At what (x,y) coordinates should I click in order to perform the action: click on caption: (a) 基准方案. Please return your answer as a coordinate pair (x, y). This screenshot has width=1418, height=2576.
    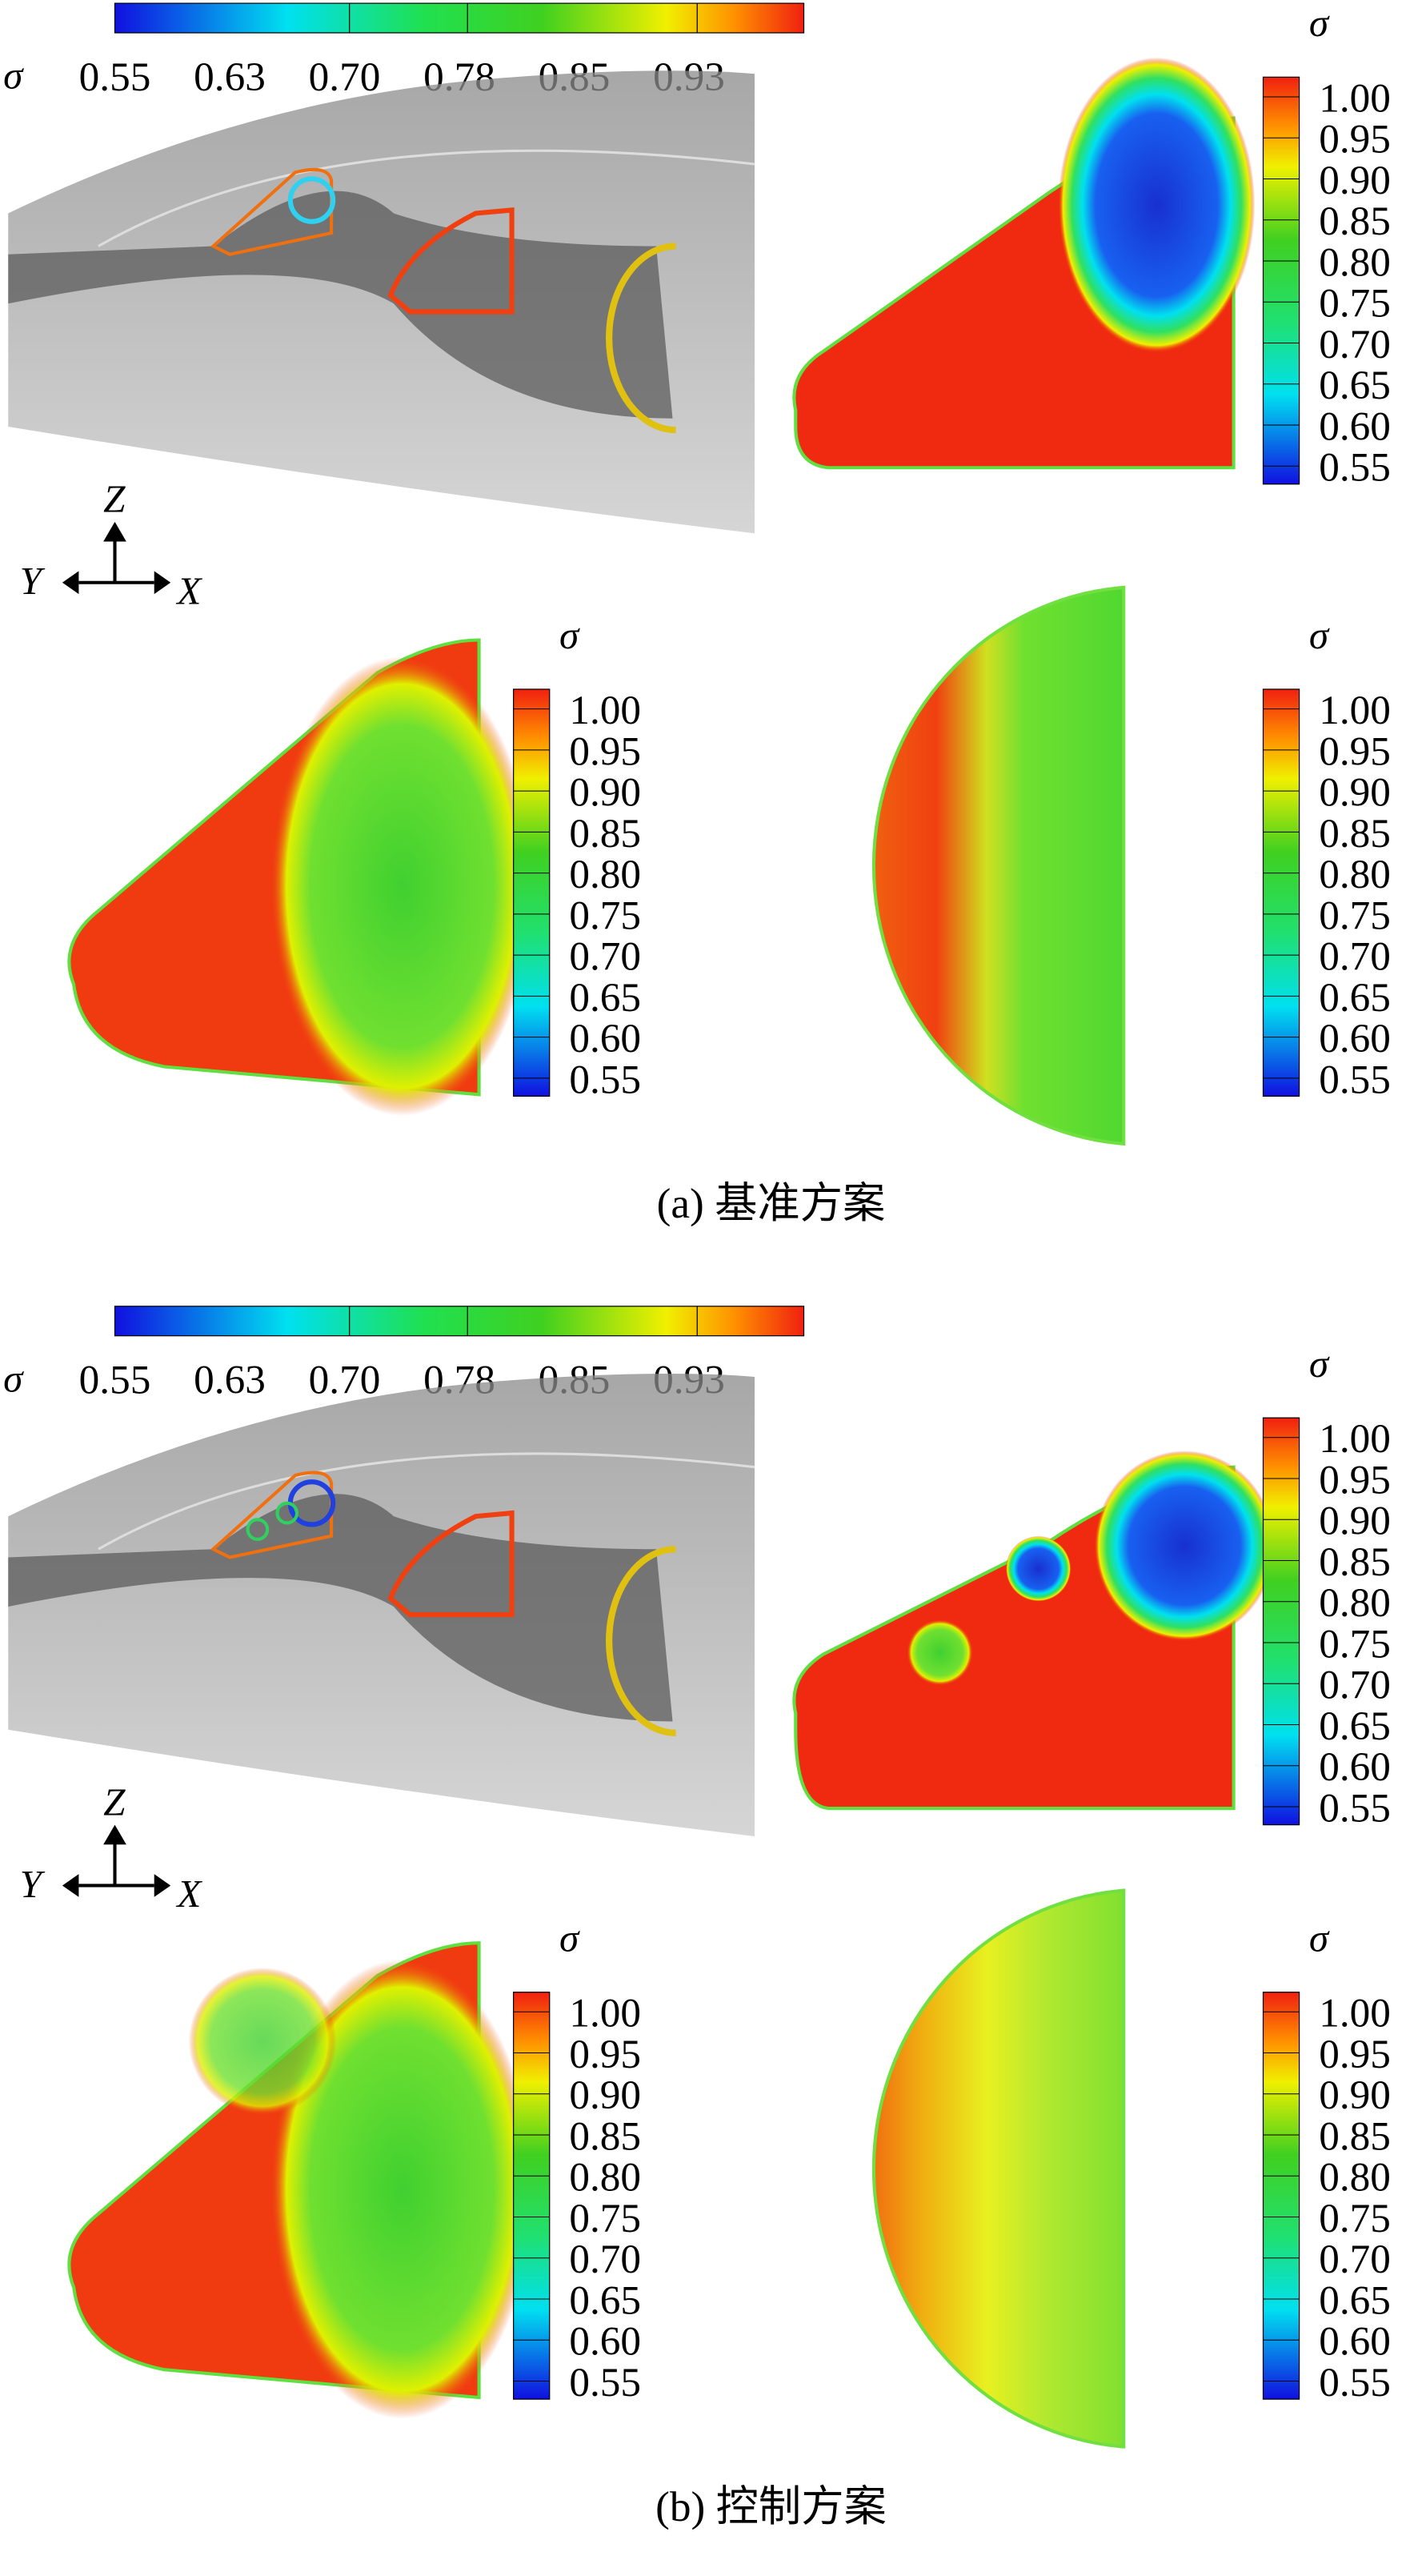
    Looking at the image, I should click on (771, 1204).